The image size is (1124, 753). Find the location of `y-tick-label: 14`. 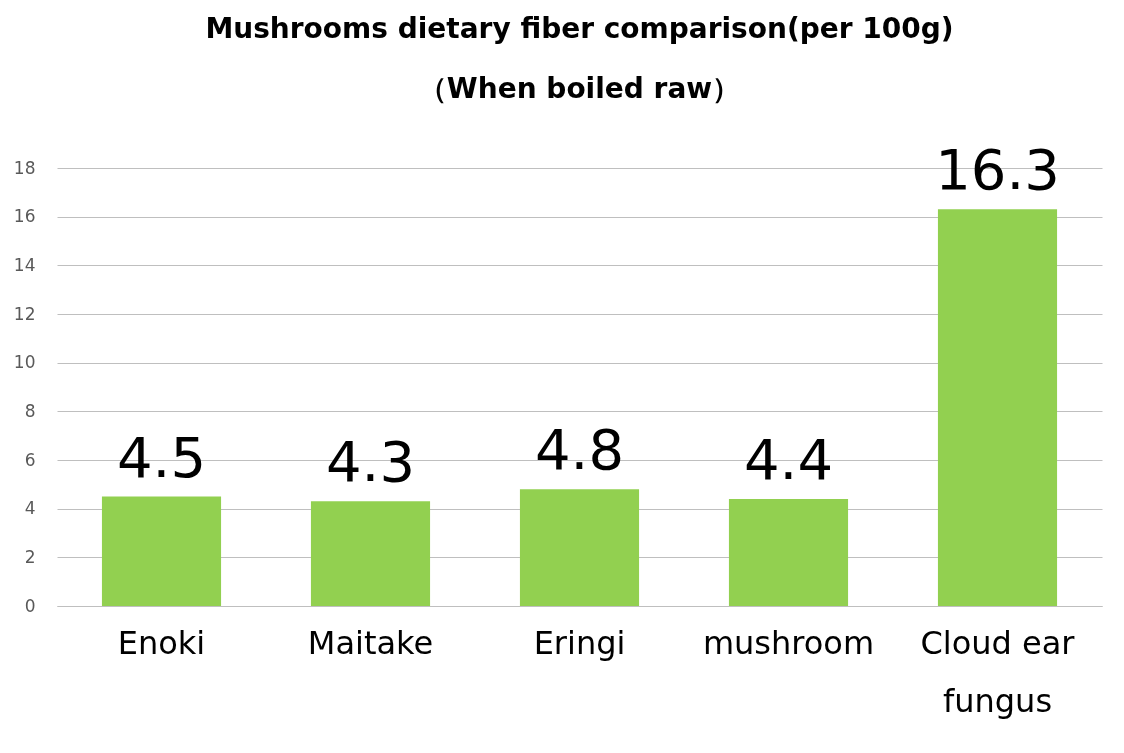

y-tick-label: 14 is located at coordinates (24, 264).